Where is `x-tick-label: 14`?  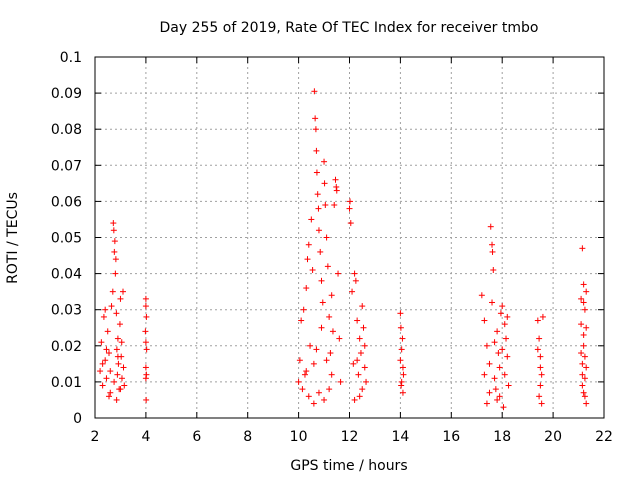 x-tick-label: 14 is located at coordinates (400, 437).